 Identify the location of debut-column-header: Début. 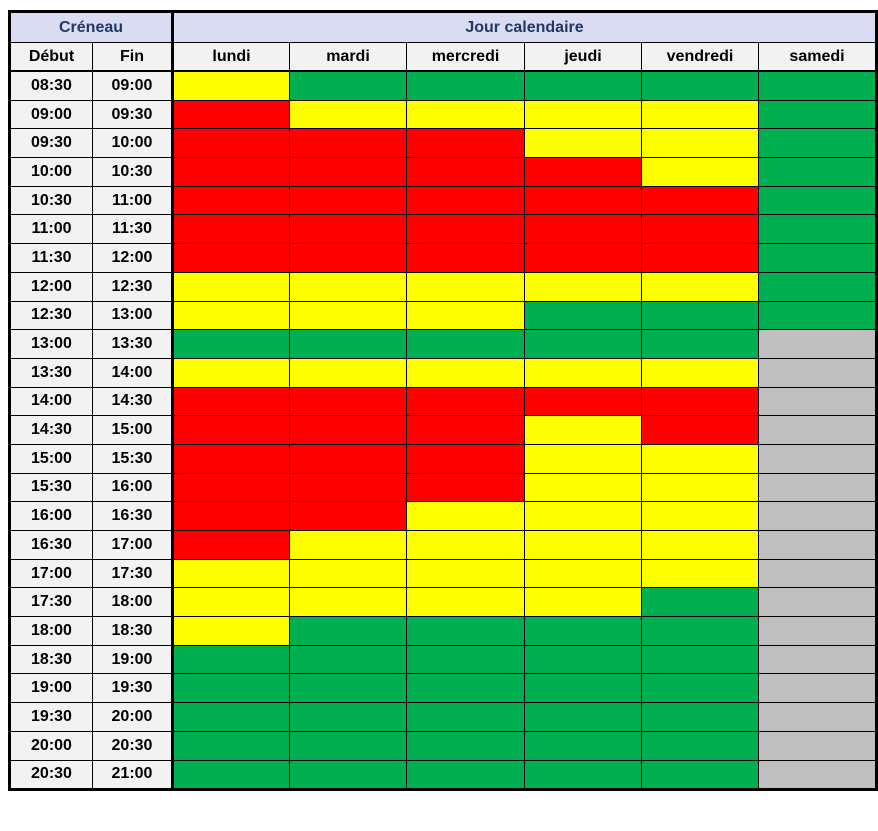
(51, 57).